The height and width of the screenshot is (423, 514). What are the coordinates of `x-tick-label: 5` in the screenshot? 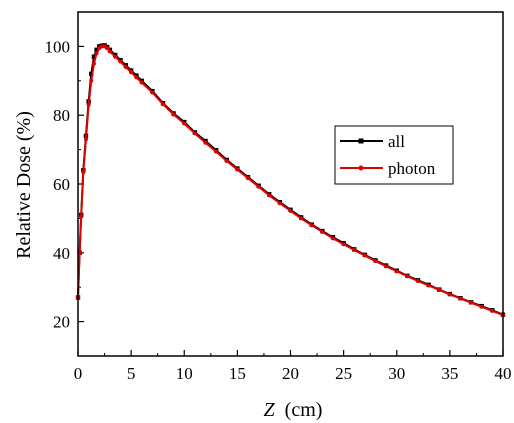 It's located at (131, 373).